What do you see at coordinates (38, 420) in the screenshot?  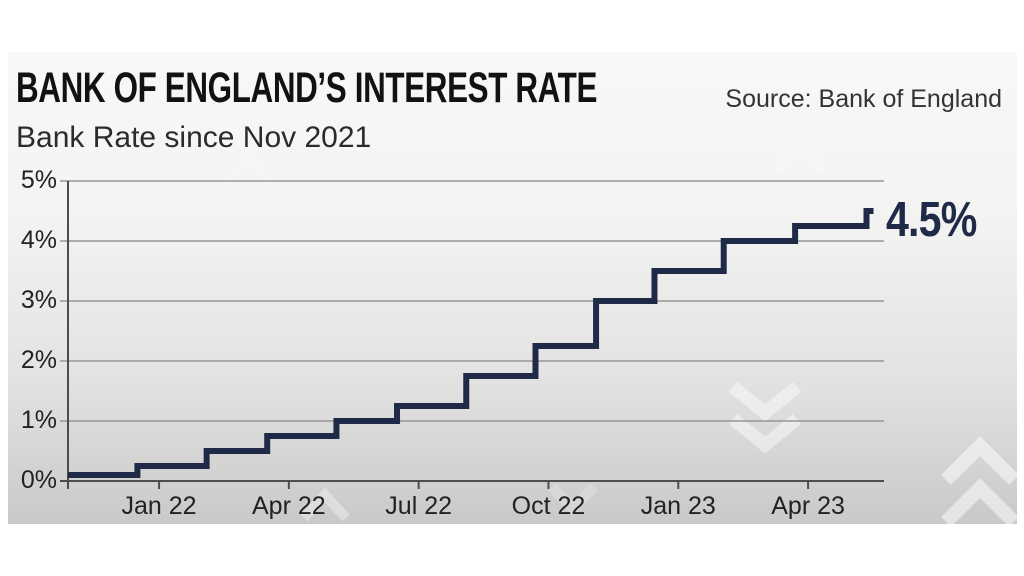 I see `y-tick-label: 1%` at bounding box center [38, 420].